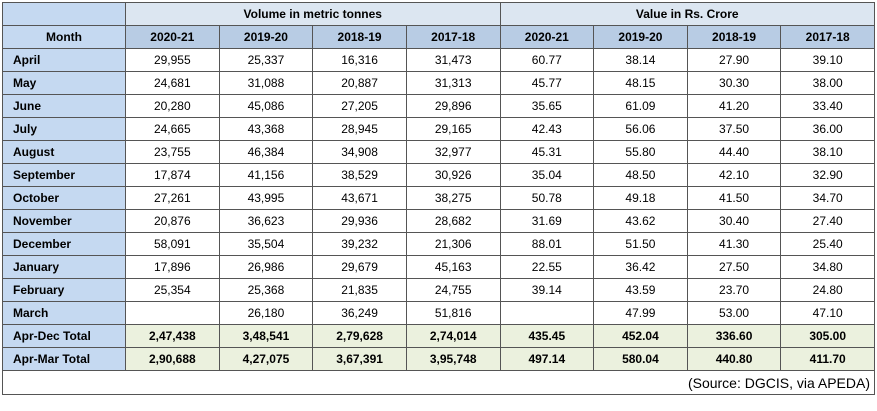  I want to click on value-cell: 29,955, so click(172, 60).